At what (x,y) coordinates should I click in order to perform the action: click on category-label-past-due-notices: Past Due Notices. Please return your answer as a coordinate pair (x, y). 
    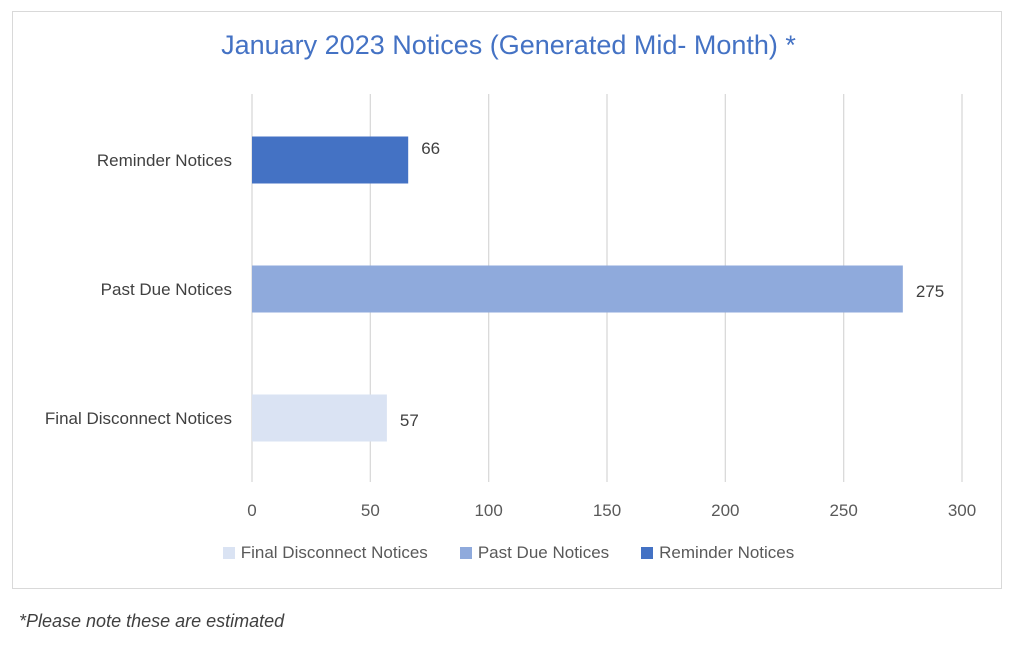
    Looking at the image, I should click on (166, 289).